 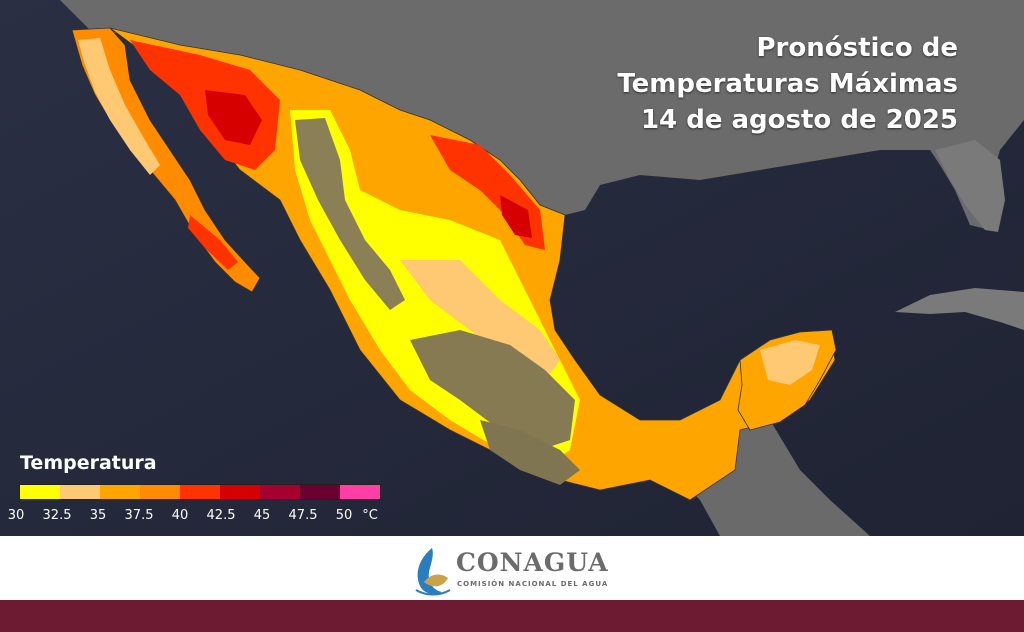 What do you see at coordinates (262, 515) in the screenshot?
I see `legend-label: 45` at bounding box center [262, 515].